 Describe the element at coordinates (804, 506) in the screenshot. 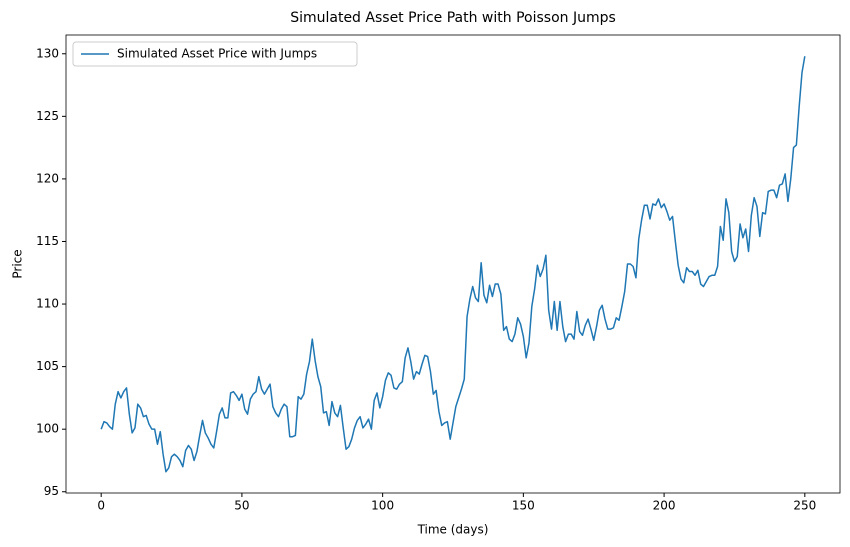

I see `x-tick-label: 250` at that location.